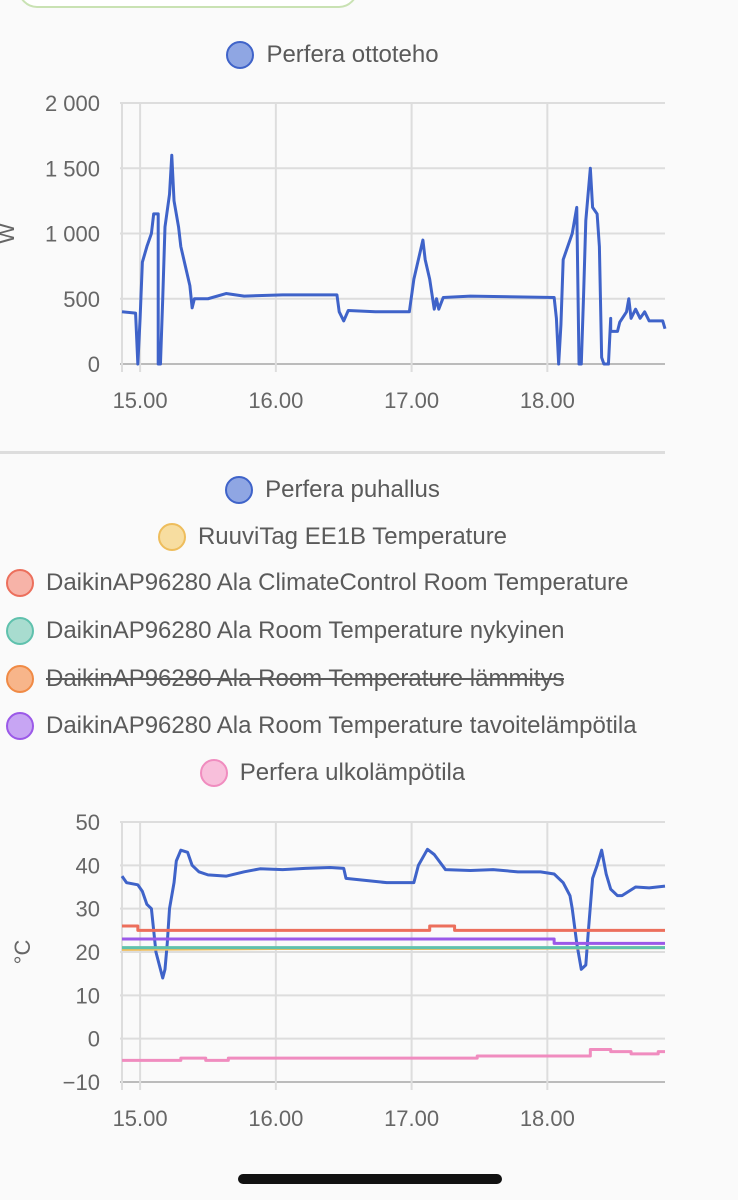 The image size is (738, 1200). What do you see at coordinates (72, 234) in the screenshot?
I see `y-tick-label: 1 000` at bounding box center [72, 234].